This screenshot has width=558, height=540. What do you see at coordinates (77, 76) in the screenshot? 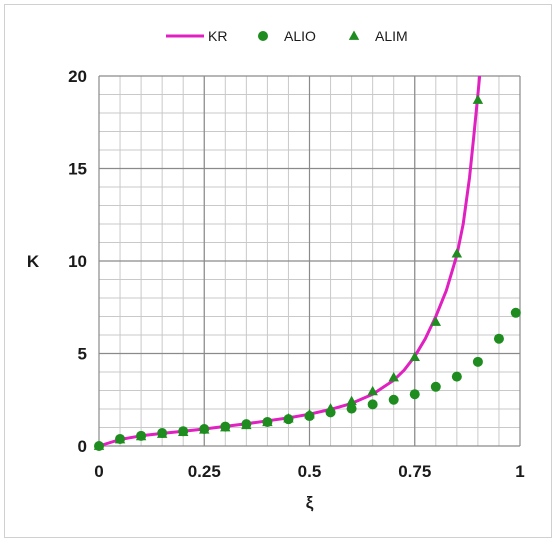
I see `y-tick-label: 20` at bounding box center [77, 76].